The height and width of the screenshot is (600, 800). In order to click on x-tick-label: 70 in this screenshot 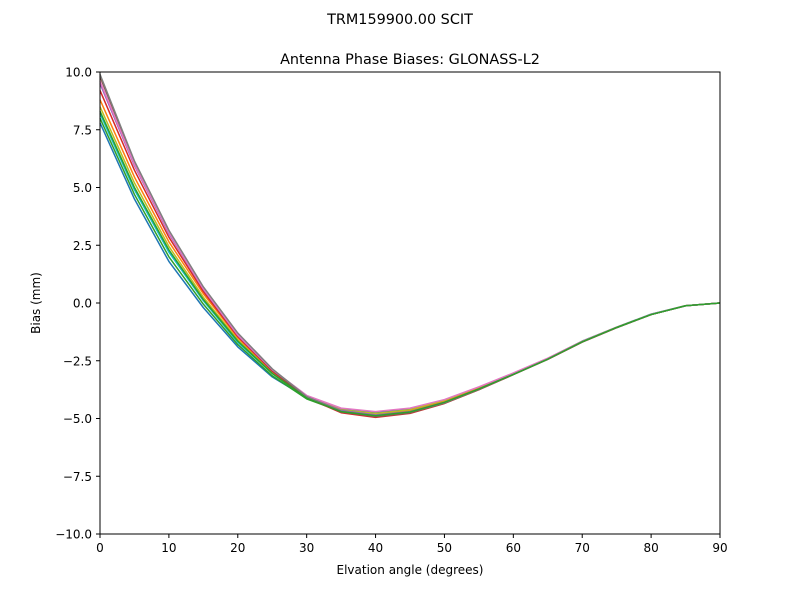, I will do `click(582, 548)`.